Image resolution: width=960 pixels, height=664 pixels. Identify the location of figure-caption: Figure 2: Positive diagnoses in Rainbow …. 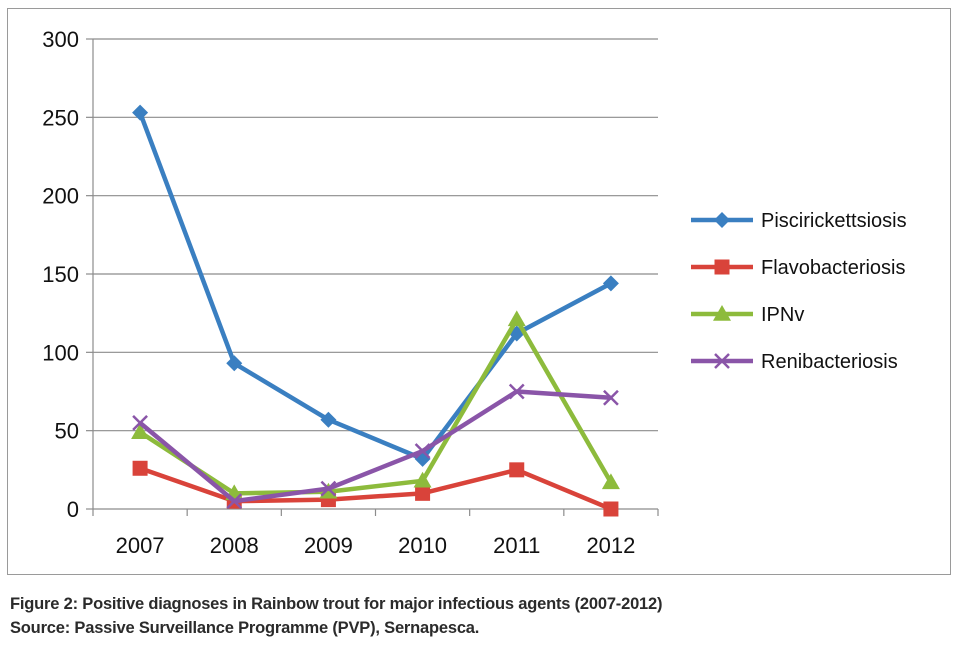
(480, 616).